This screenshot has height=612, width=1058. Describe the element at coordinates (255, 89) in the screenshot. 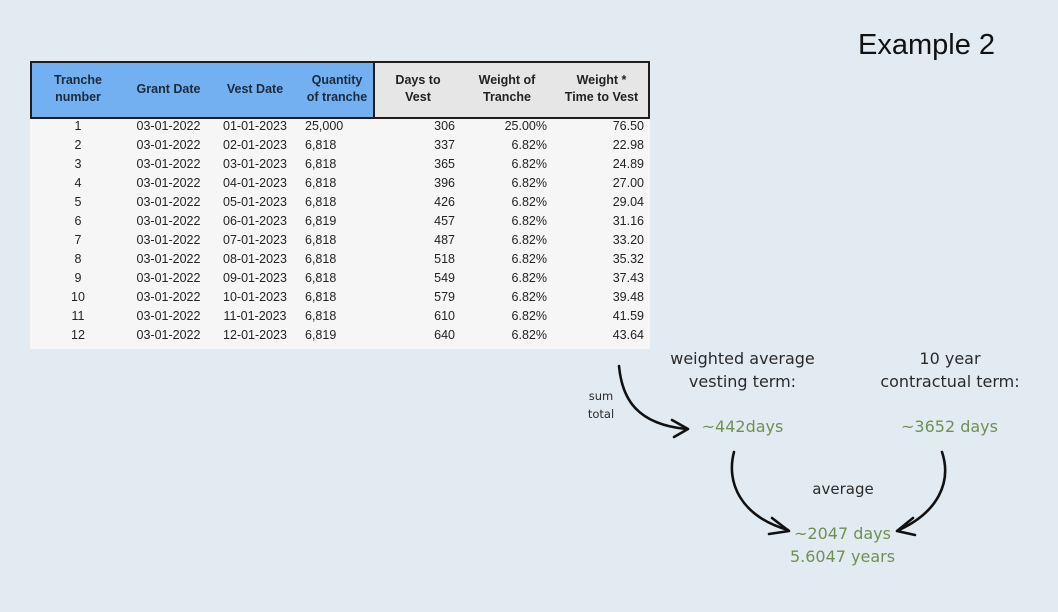

I see `column-header-vest-date: Vest Date` at that location.